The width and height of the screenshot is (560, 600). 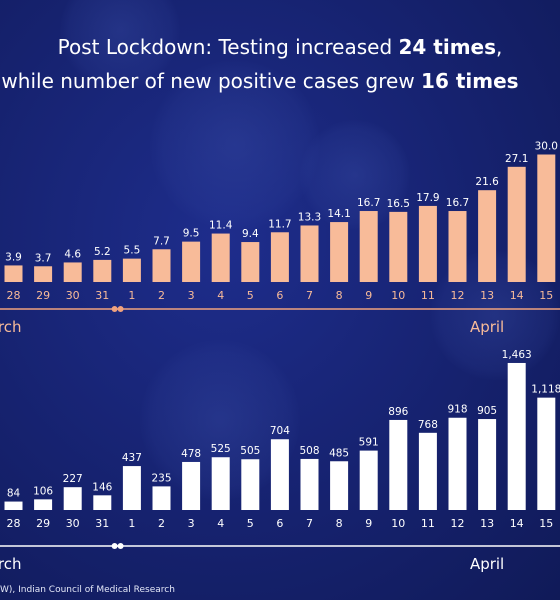 What do you see at coordinates (427, 198) in the screenshot?
I see `testing-data-label: 17.9` at bounding box center [427, 198].